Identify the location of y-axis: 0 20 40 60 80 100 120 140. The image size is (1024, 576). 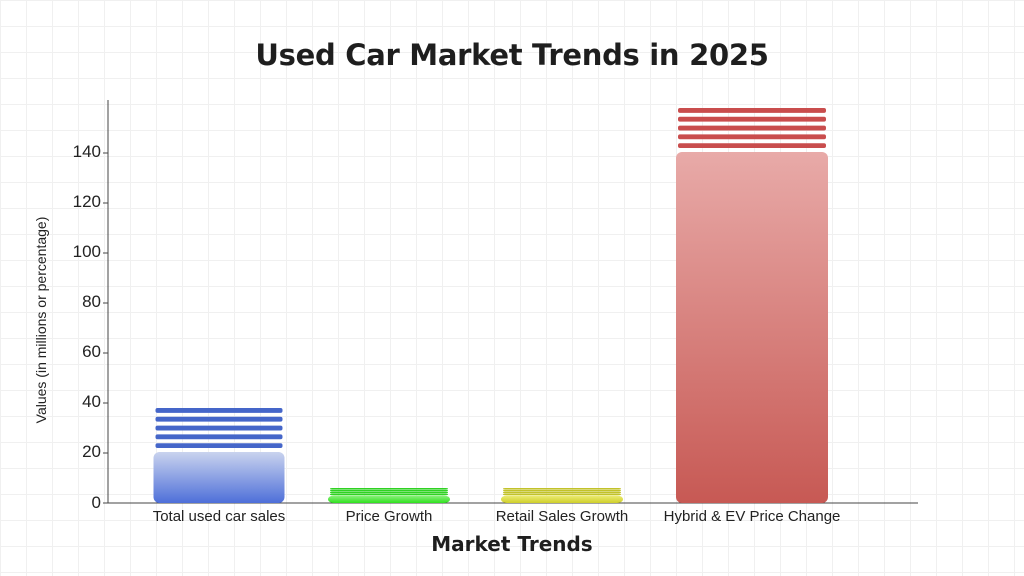
(91, 306).